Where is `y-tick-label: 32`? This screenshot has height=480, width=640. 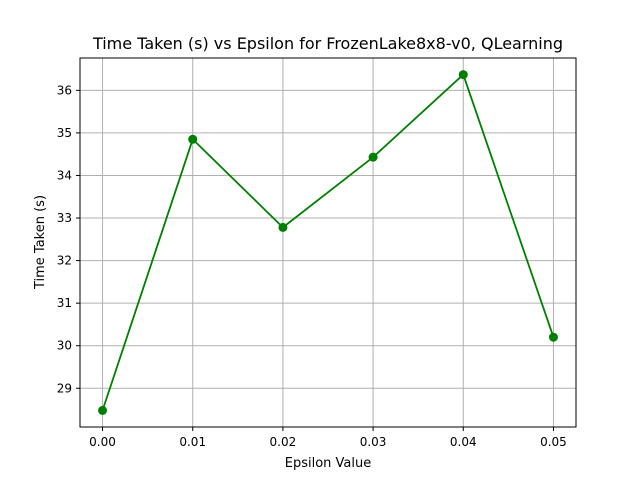 y-tick-label: 32 is located at coordinates (64, 261).